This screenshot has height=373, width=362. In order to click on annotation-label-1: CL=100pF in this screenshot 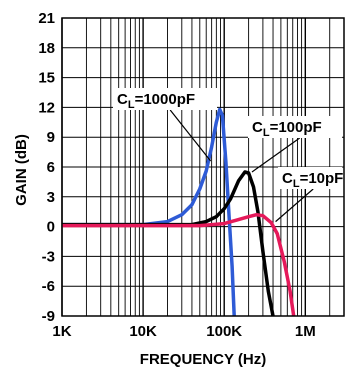, I will do `click(287, 129)`.